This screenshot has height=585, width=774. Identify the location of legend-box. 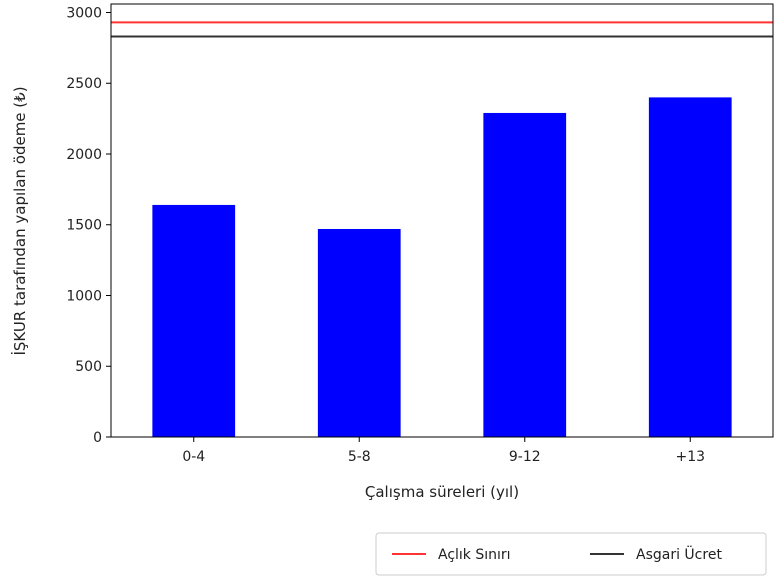
(571, 554).